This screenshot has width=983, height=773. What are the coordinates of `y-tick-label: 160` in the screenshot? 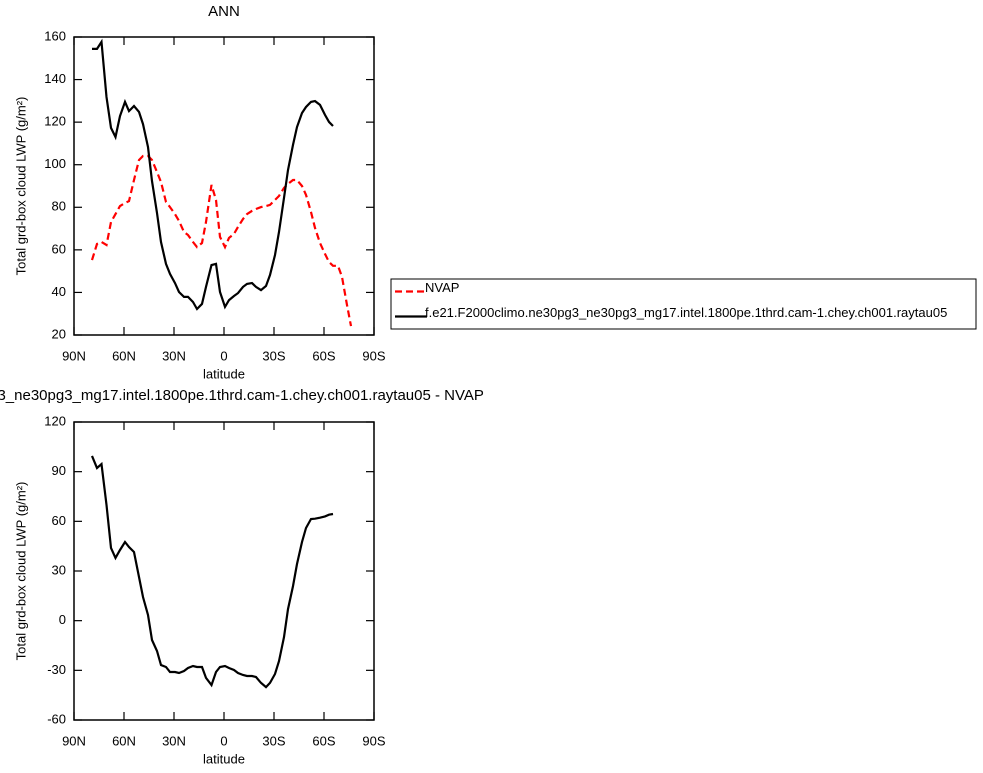 It's located at (55, 35).